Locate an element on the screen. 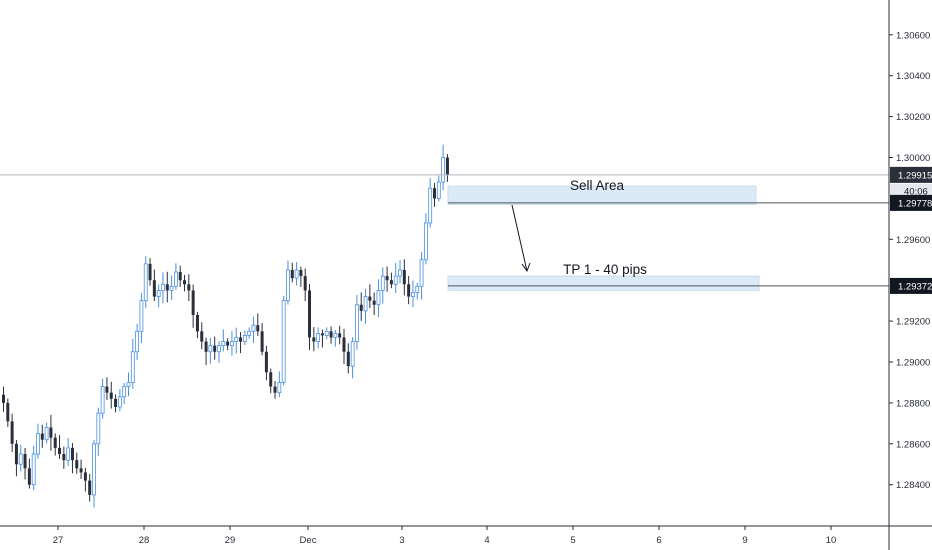  x-tick-label-2: 29 is located at coordinates (230, 540).